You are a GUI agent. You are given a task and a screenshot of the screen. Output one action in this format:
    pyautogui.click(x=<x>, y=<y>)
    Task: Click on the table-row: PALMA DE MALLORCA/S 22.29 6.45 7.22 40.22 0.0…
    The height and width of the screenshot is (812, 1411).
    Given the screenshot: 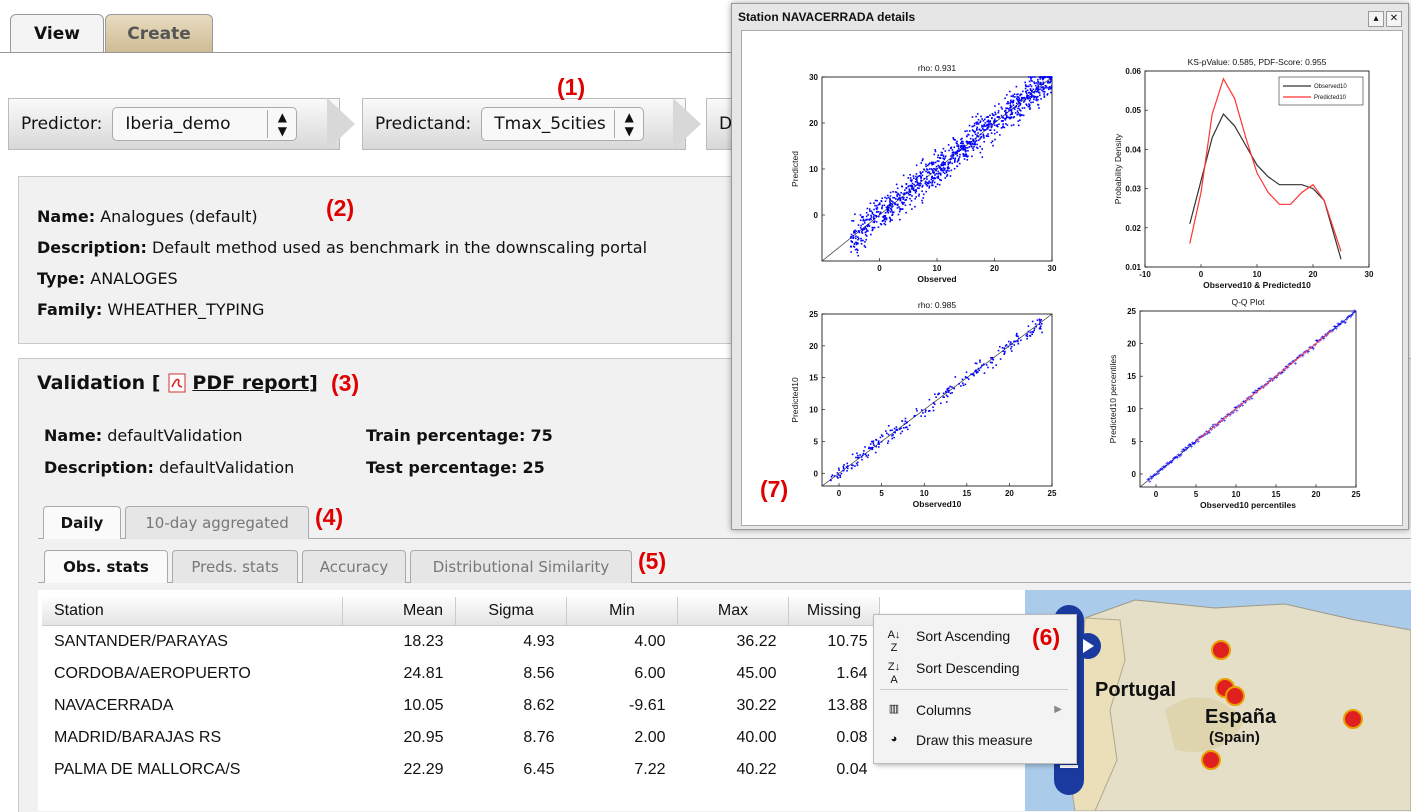 What is the action you would take?
    pyautogui.click(x=461, y=770)
    